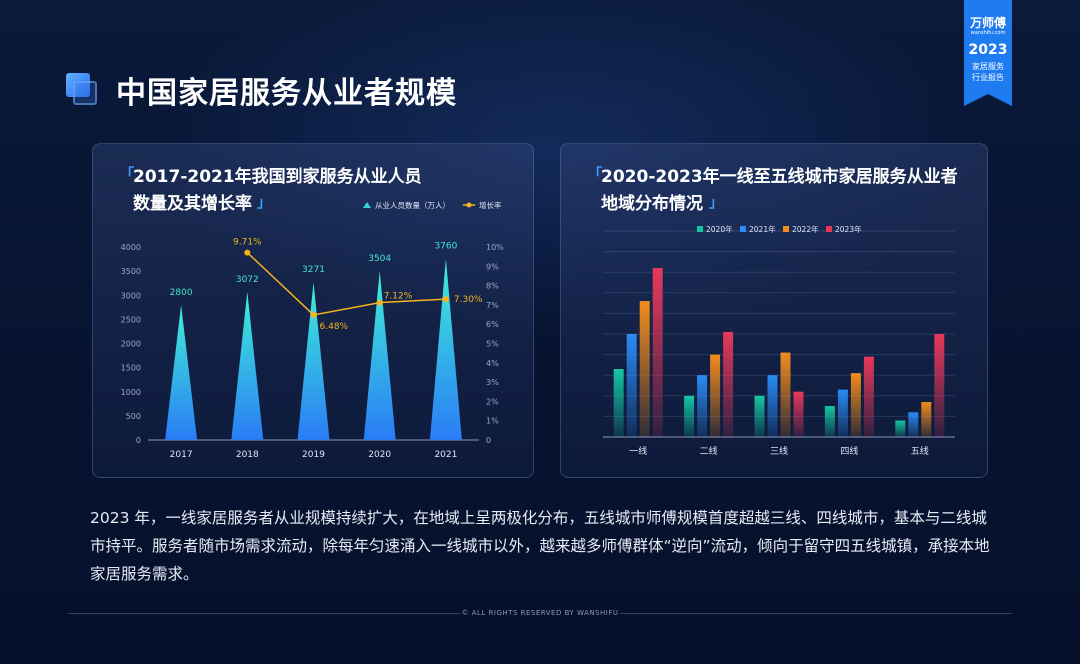 The image size is (1080, 664). I want to click on y2-tick-label: 6%, so click(492, 324).